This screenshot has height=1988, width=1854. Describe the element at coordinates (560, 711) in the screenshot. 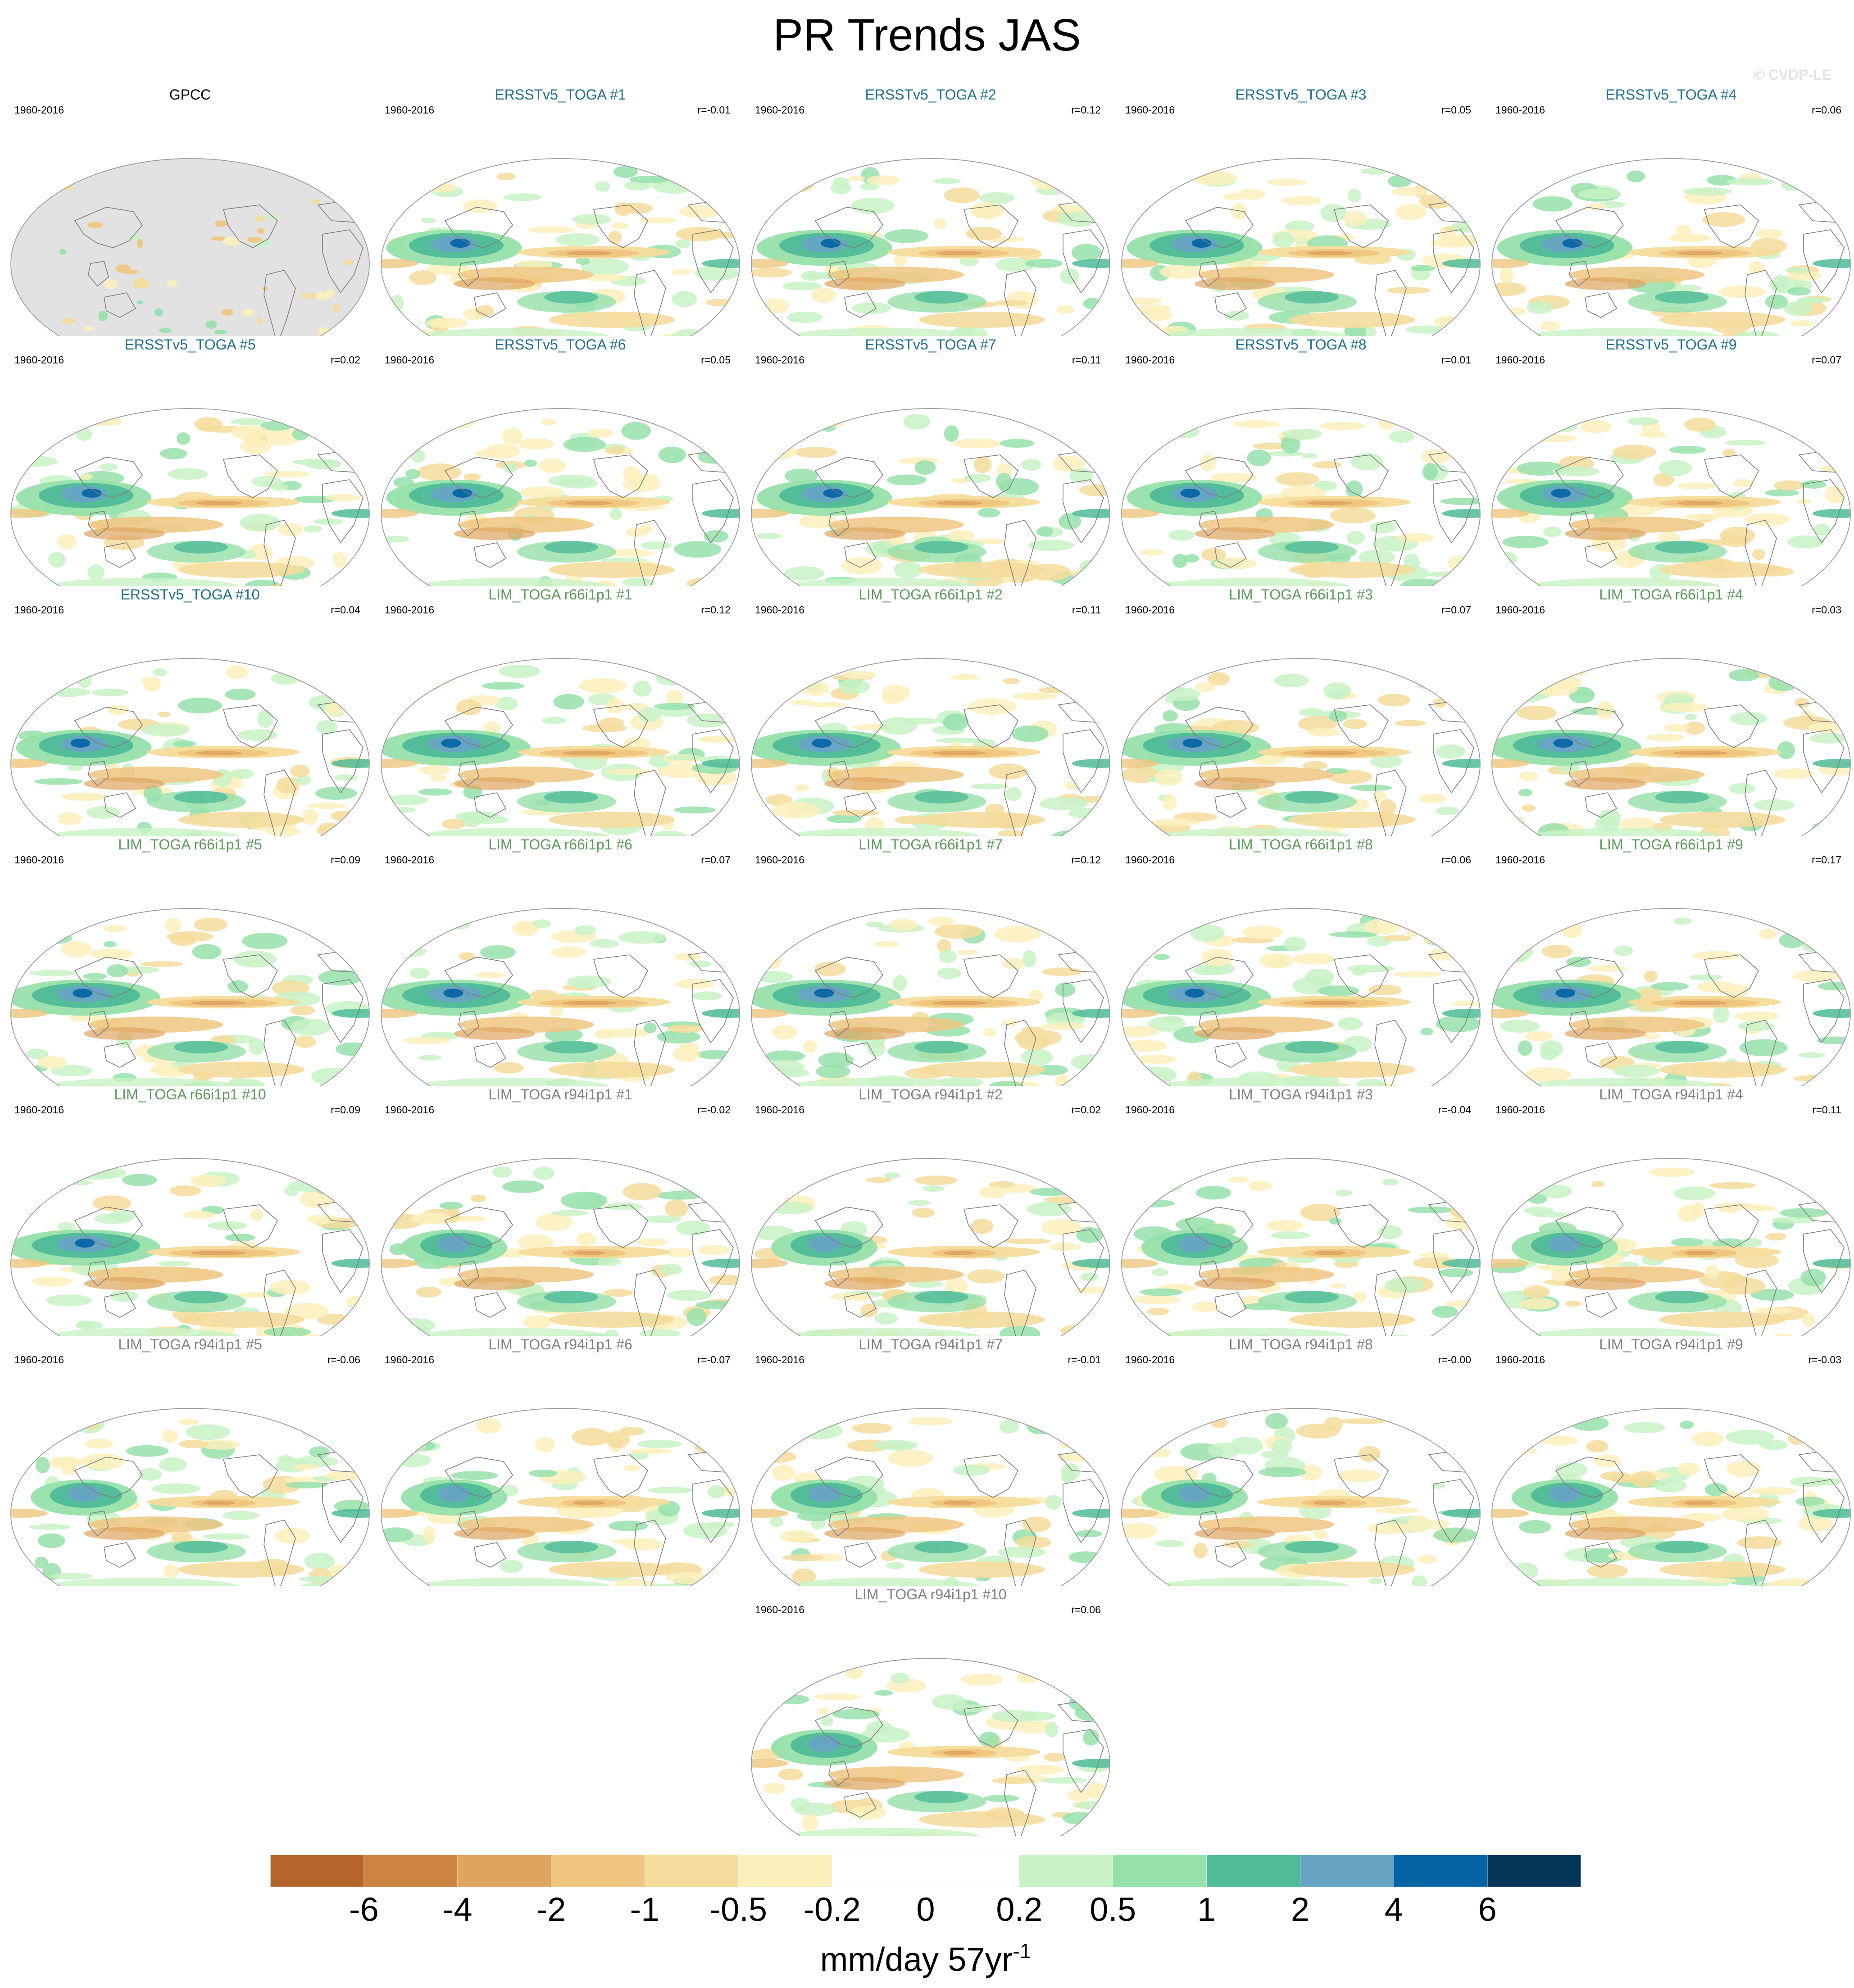

I see `map-panel: LIM_TOGA r66i1p1 #1 1960-2016 r=0.12` at that location.